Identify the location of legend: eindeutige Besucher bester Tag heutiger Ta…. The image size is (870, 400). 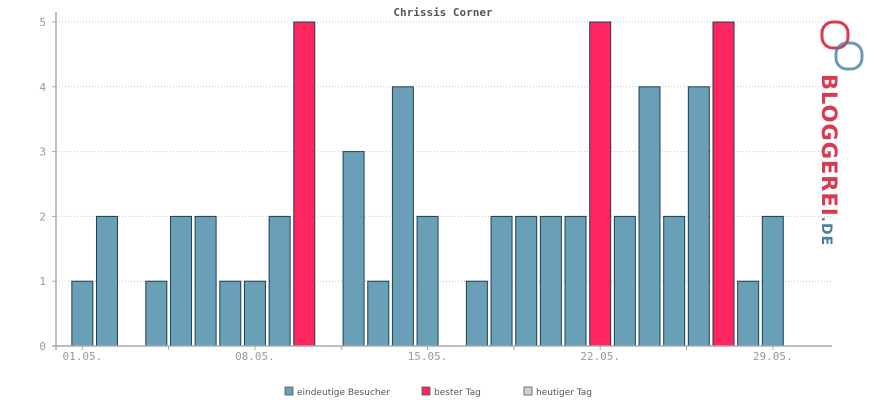
(438, 392).